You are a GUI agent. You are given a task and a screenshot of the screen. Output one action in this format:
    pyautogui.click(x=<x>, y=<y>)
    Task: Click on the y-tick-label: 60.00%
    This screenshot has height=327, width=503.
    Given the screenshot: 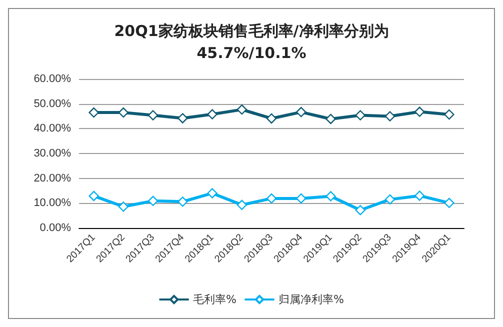 What is the action you would take?
    pyautogui.click(x=53, y=79)
    